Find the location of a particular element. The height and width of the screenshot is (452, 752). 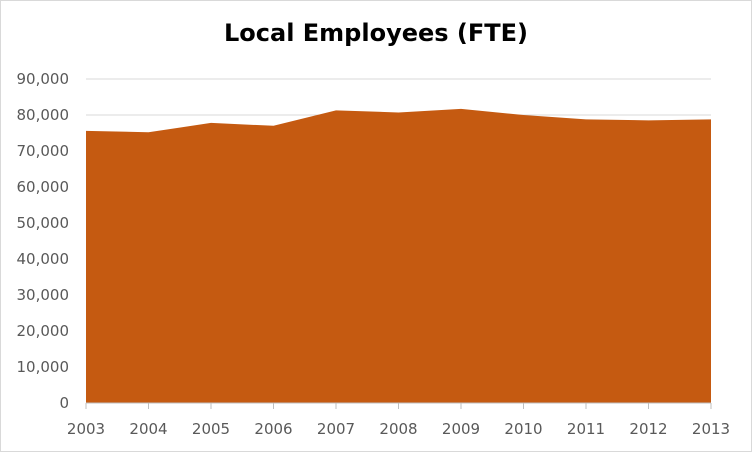

chart-title: Local Employees (FTE) is located at coordinates (376, 33).